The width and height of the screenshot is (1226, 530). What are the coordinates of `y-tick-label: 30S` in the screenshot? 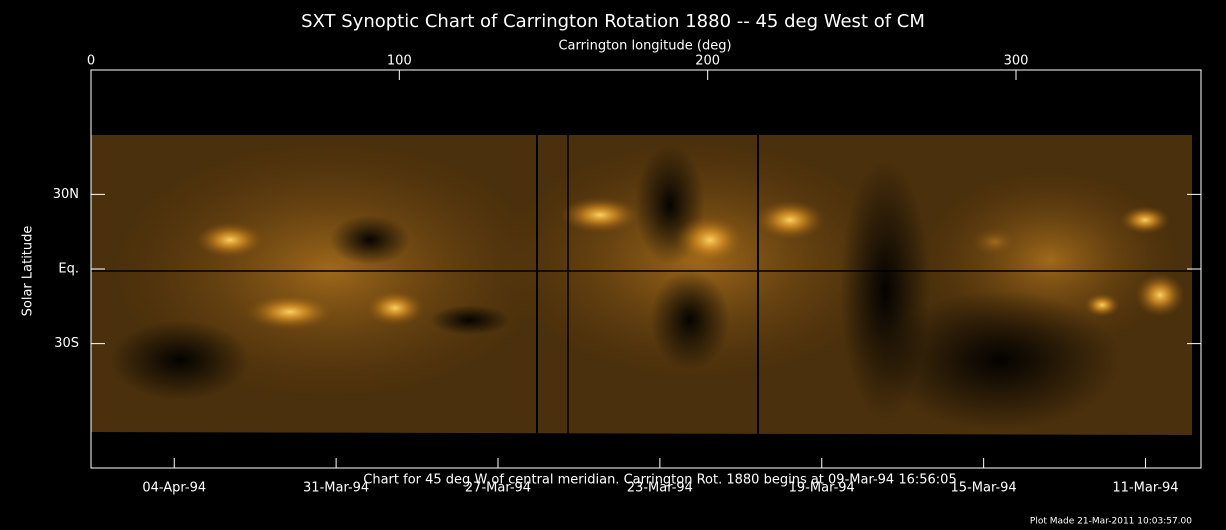 It's located at (66, 343).